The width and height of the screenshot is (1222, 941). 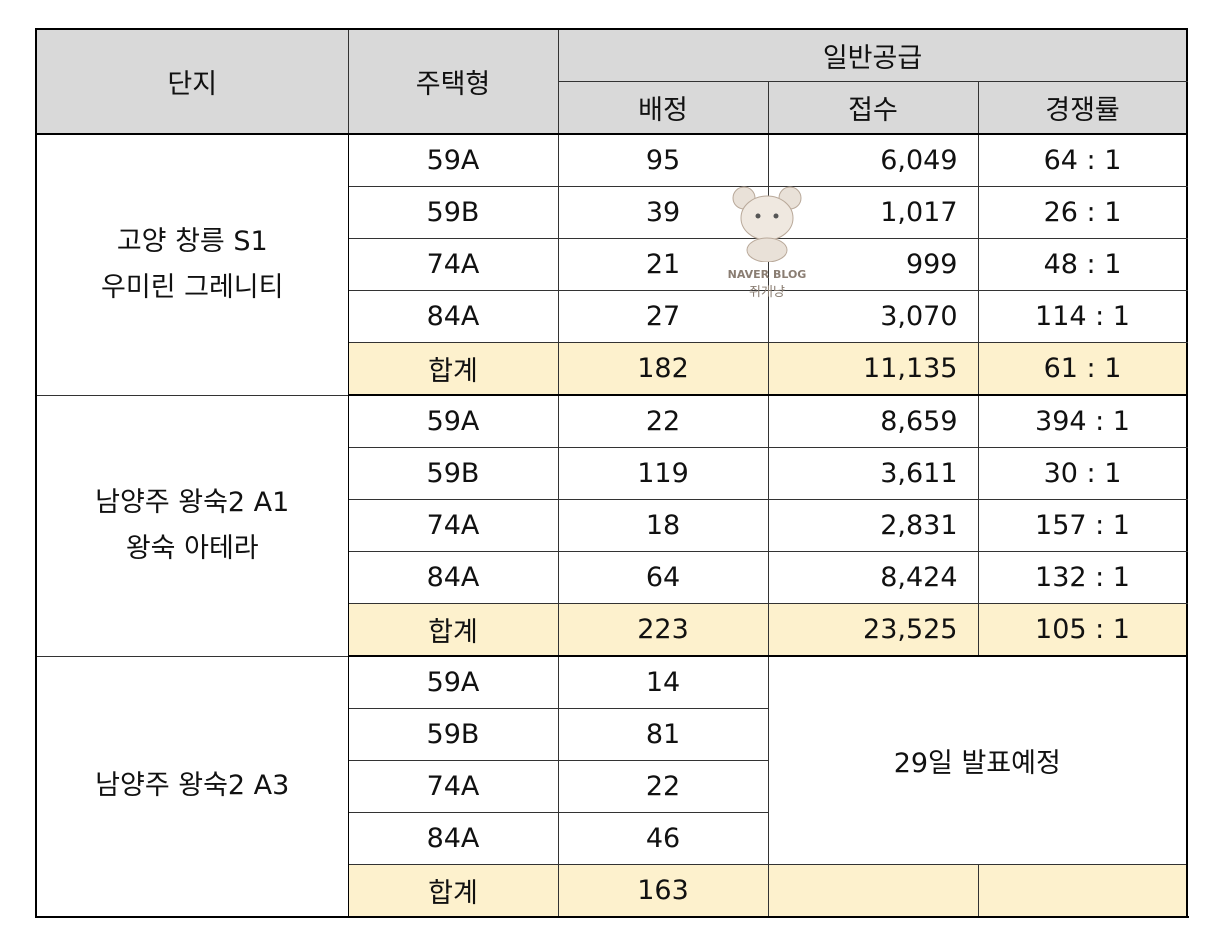 I want to click on header-cell: 일반공급, so click(x=872, y=55).